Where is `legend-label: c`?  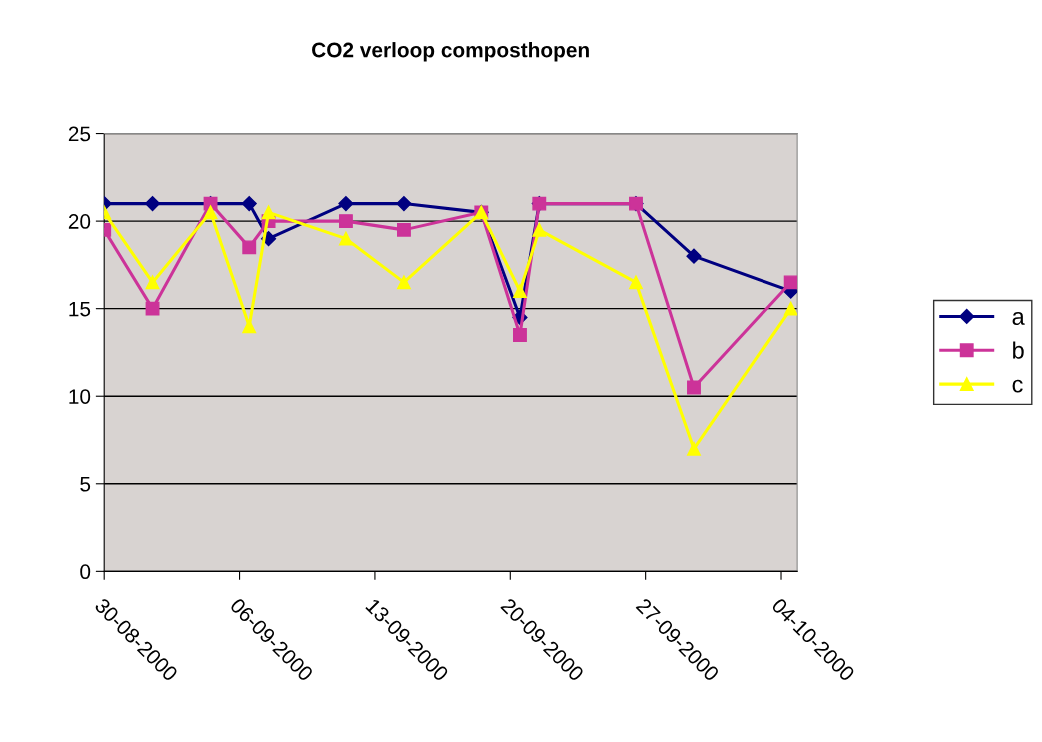
legend-label: c is located at coordinates (1017, 386).